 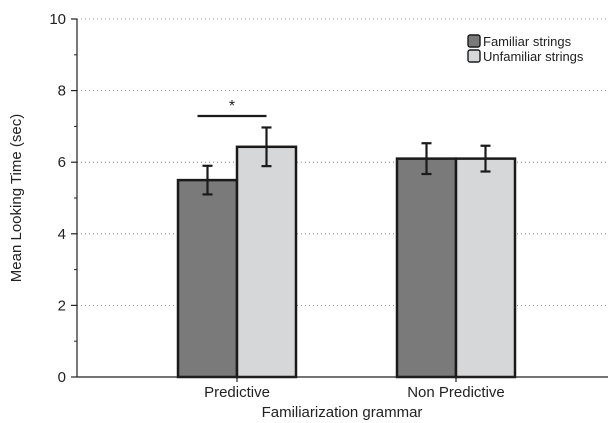 What do you see at coordinates (62, 377) in the screenshot?
I see `y-tick-label: 0` at bounding box center [62, 377].